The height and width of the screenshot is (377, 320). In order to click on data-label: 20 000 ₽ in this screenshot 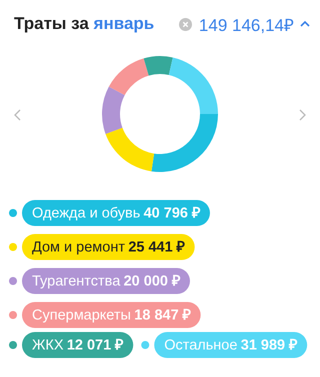, I will do `click(152, 282)`.